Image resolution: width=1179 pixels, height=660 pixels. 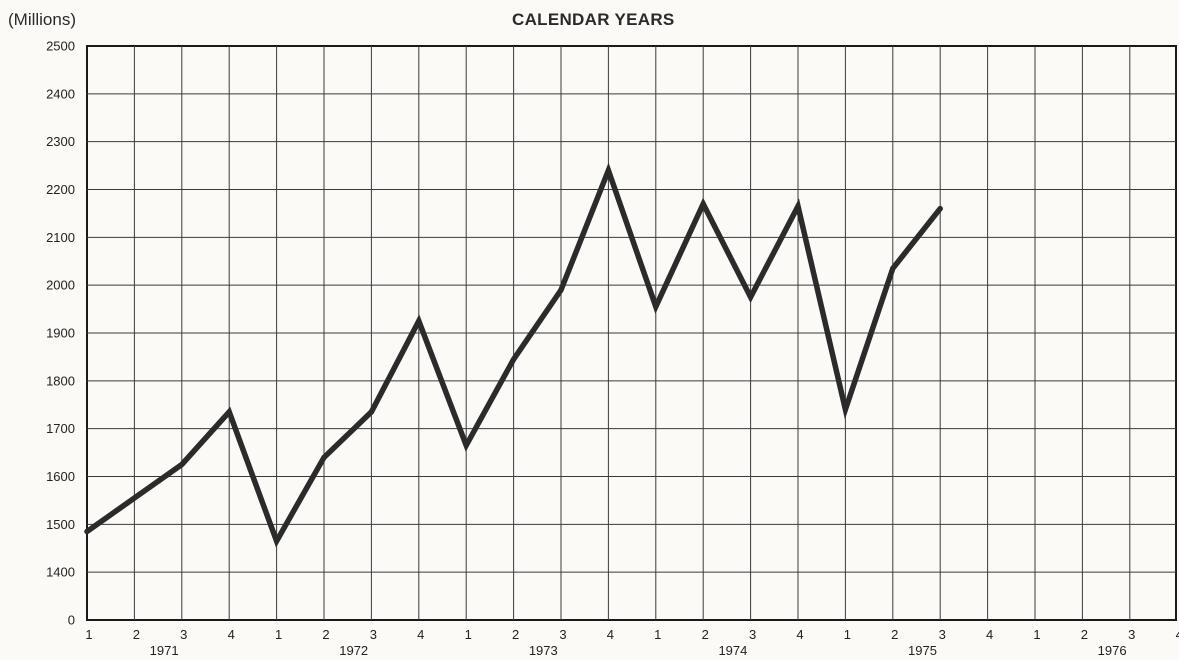 What do you see at coordinates (164, 650) in the screenshot?
I see `year-tick-label: 1971` at bounding box center [164, 650].